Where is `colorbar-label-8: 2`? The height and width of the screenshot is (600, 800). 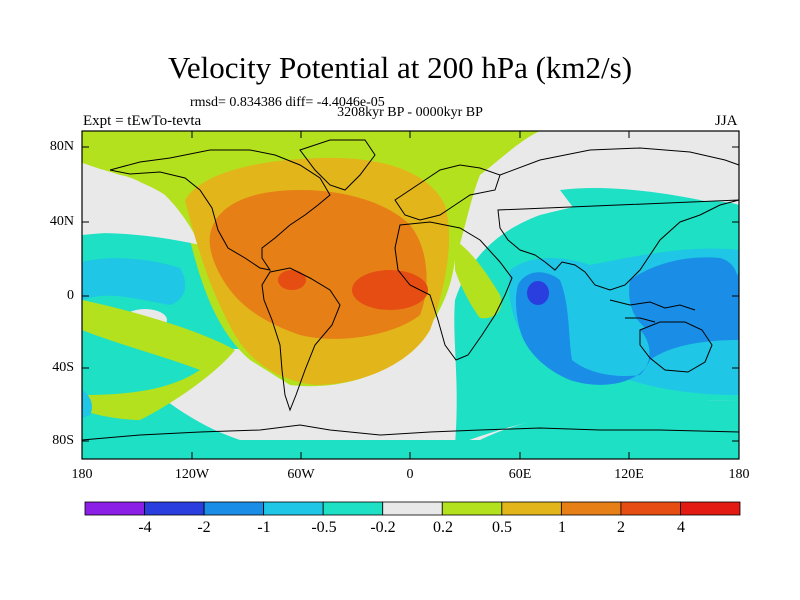
colorbar-label-8: 2 is located at coordinates (621, 527).